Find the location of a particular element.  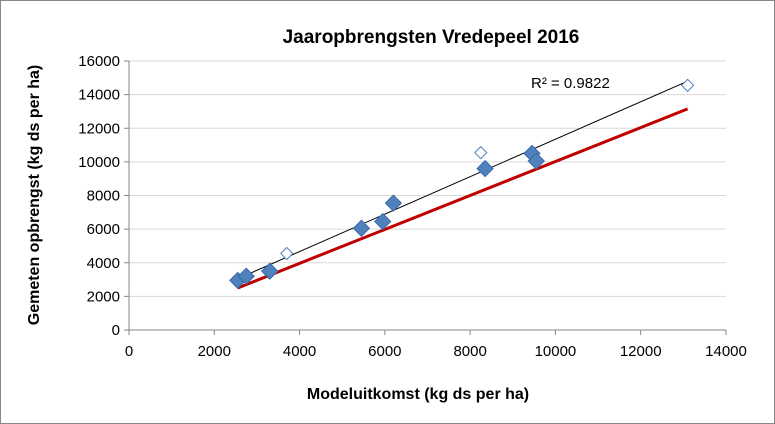

x-tick-labels: 0 2000 4000 6000 8000 10000 12000 14000 is located at coordinates (436, 351).